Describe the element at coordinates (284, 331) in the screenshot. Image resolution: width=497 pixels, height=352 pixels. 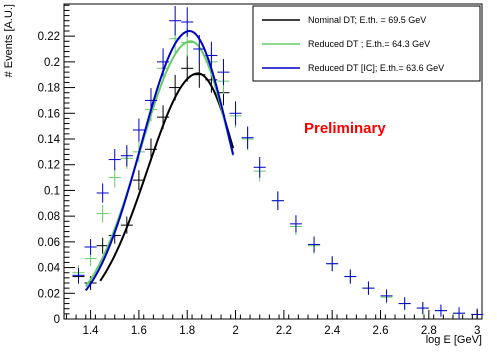
I see `x-tick-label: 2.2` at that location.